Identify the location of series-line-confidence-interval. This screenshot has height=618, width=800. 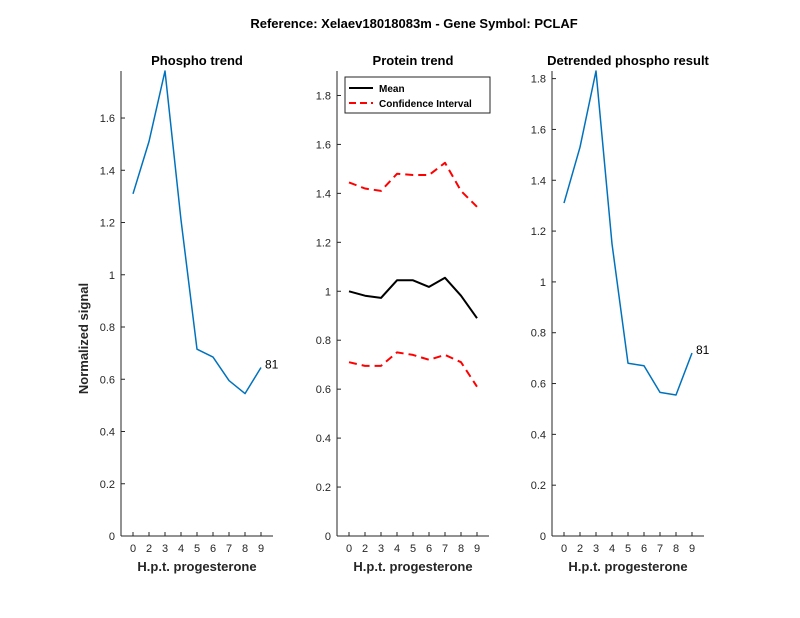
(413, 184).